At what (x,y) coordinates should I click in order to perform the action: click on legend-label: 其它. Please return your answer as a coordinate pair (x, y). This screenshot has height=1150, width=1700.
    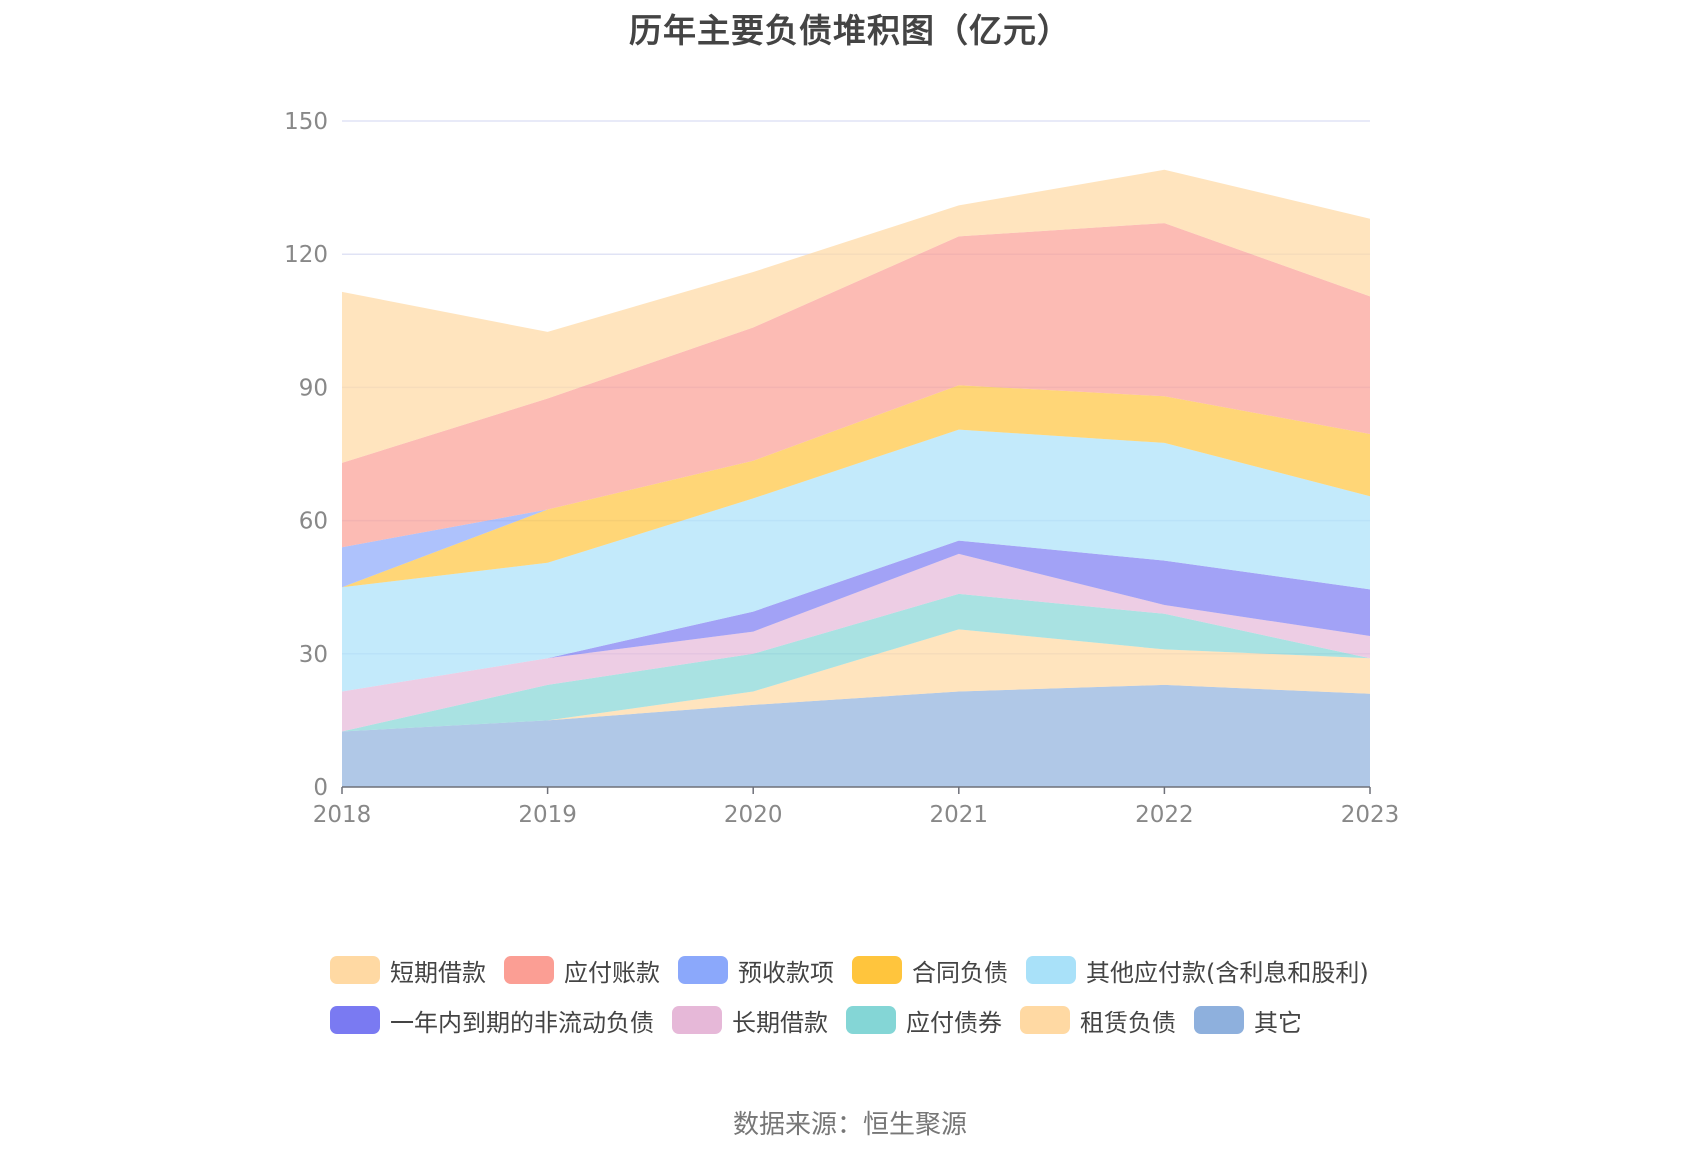
    Looking at the image, I should click on (1278, 1022).